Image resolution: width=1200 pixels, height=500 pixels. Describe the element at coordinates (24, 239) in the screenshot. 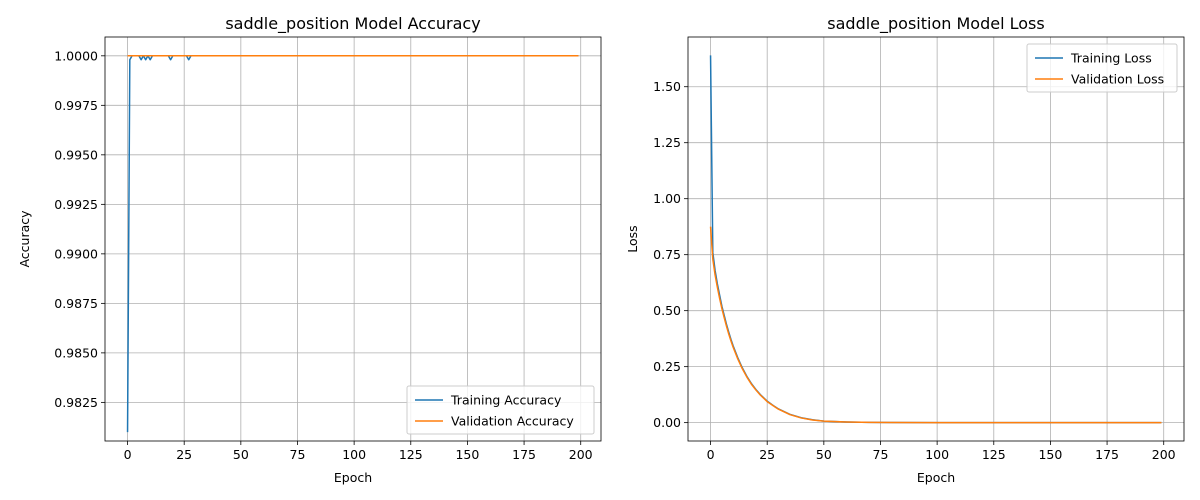

I see `accuracy-y-axis-label: Accuracy` at that location.